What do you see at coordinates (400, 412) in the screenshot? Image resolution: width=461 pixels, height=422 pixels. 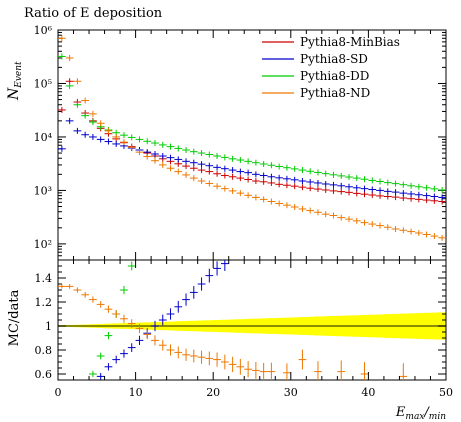 I see `x-label-main: E` at bounding box center [400, 412].